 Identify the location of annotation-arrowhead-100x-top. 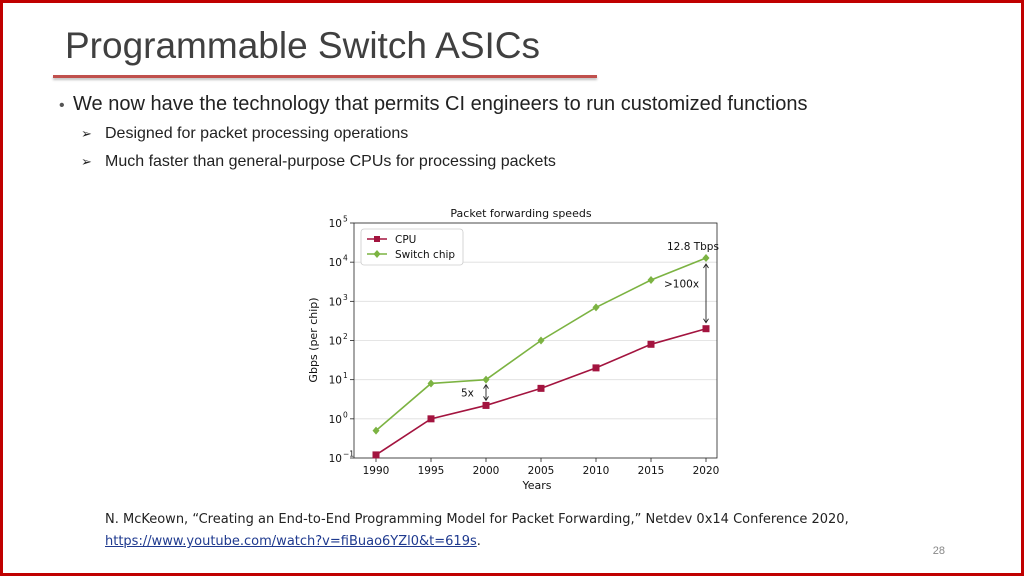
(706, 266).